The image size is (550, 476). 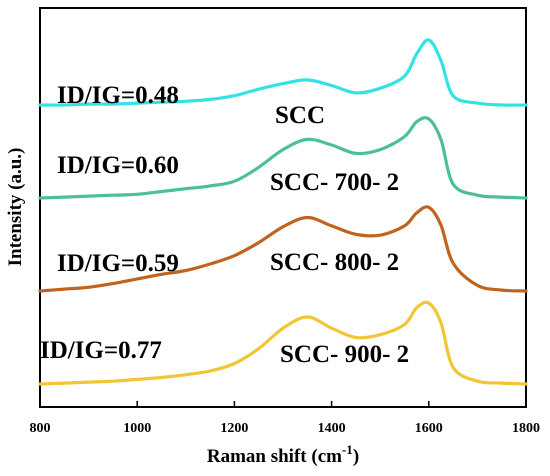 What do you see at coordinates (344, 354) in the screenshot?
I see `series-name-label-0: SCC- 900- 2` at bounding box center [344, 354].